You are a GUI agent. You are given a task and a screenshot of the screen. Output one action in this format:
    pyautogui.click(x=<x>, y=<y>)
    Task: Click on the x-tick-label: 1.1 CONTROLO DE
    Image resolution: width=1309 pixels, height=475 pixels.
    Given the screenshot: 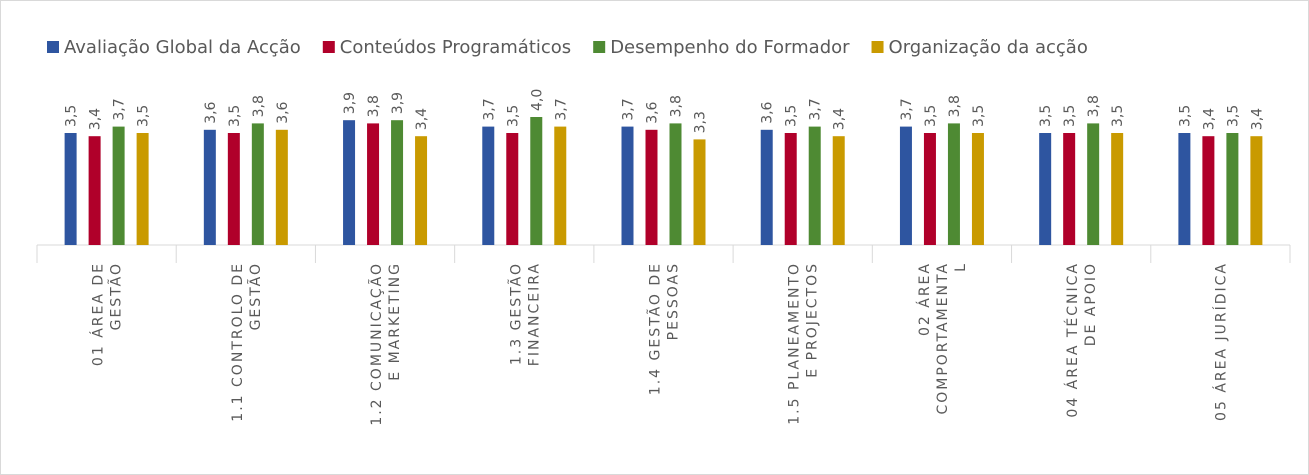 What is the action you would take?
    pyautogui.click(x=238, y=342)
    